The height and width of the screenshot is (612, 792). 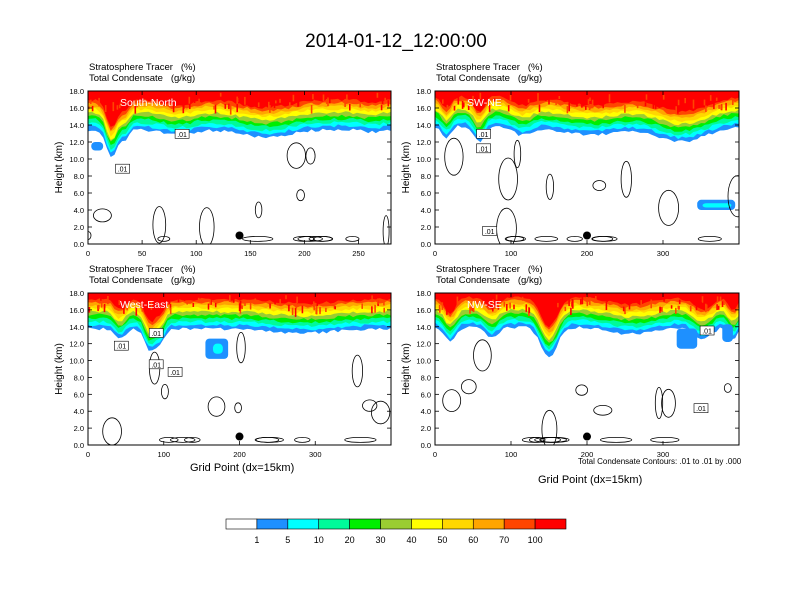 I want to click on colorbar-label: 70, so click(x=504, y=540).